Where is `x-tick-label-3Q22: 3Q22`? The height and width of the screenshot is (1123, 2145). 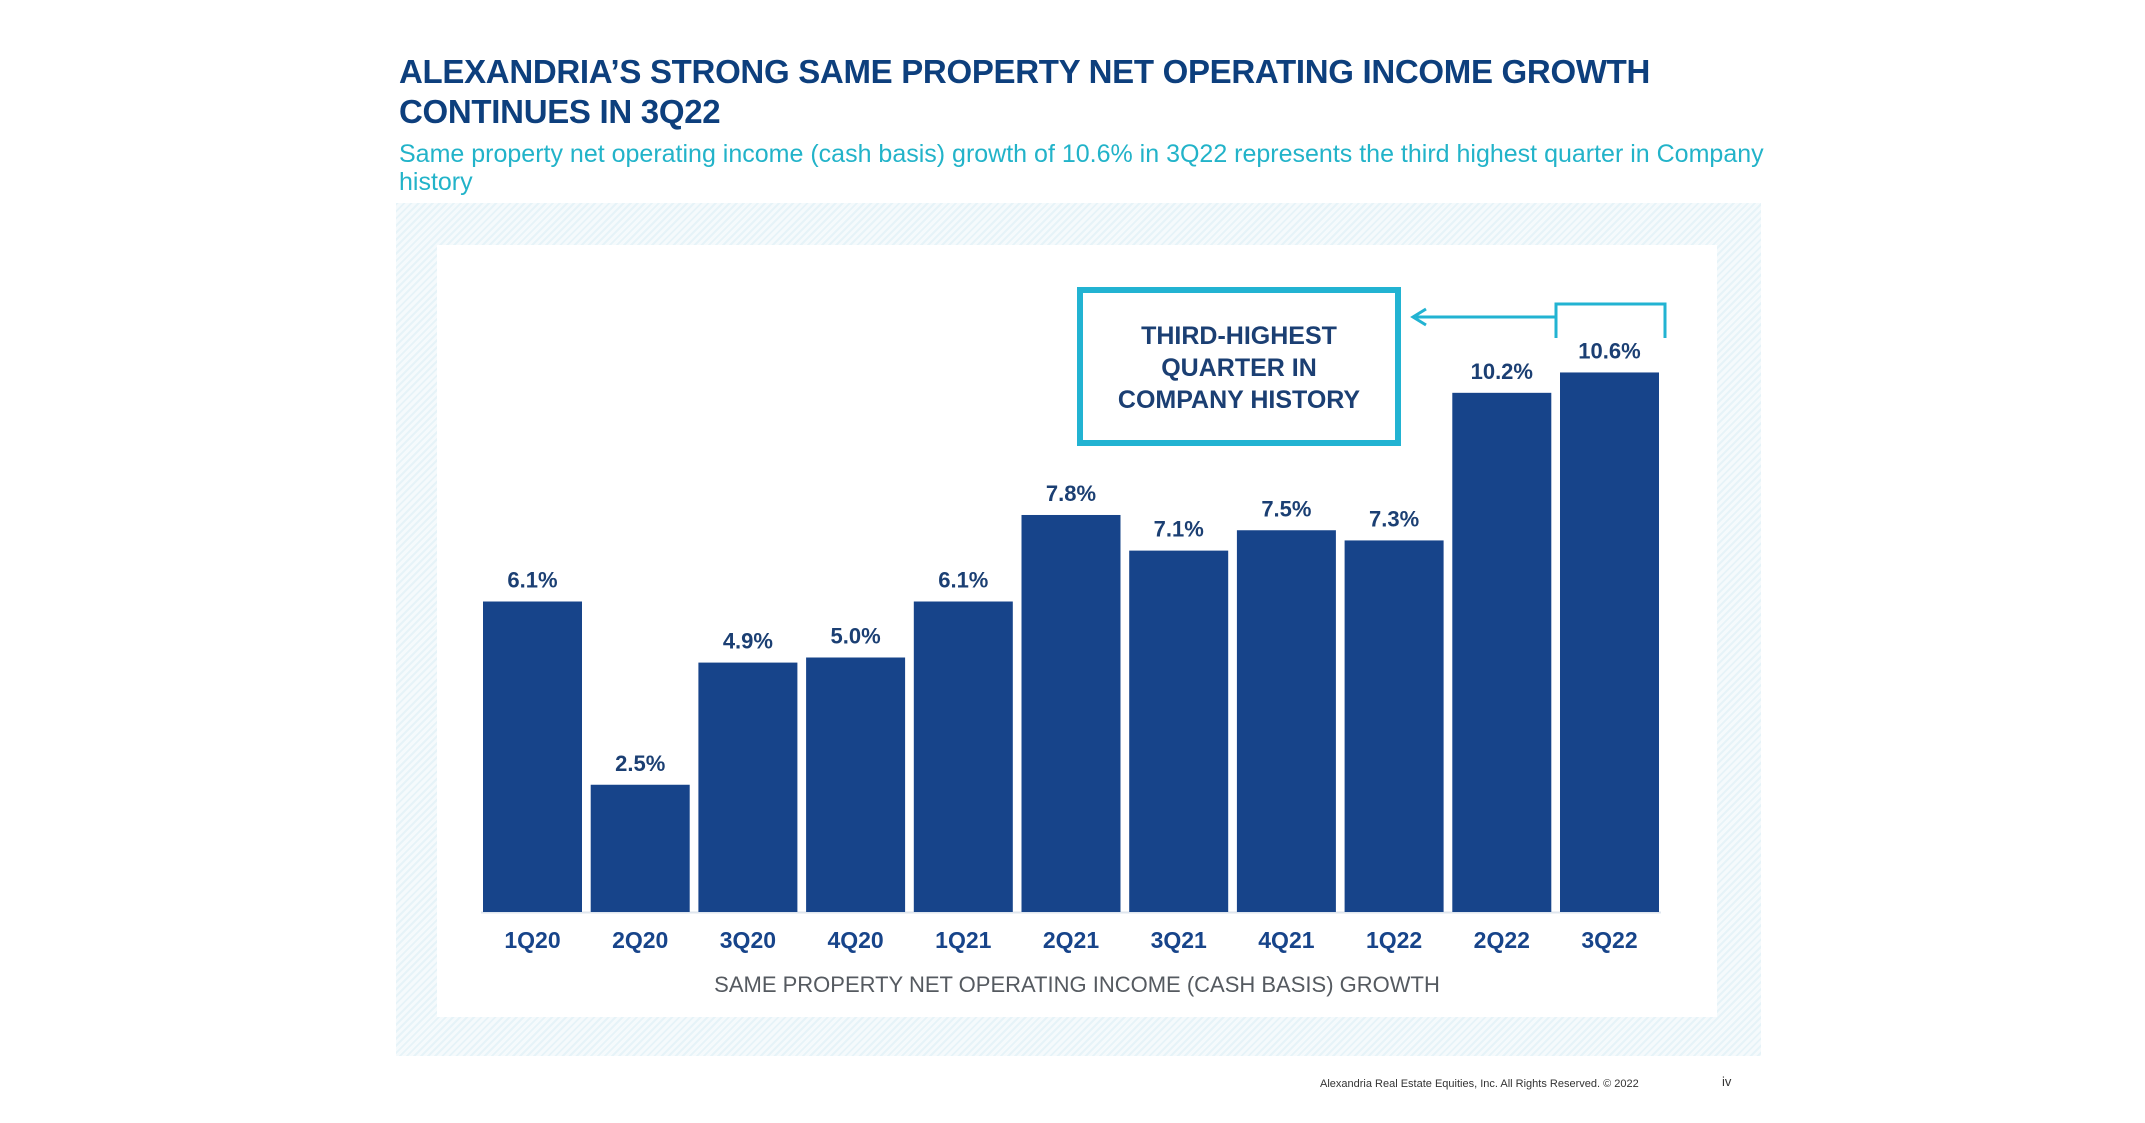
x-tick-label-3Q22: 3Q22 is located at coordinates (1609, 940).